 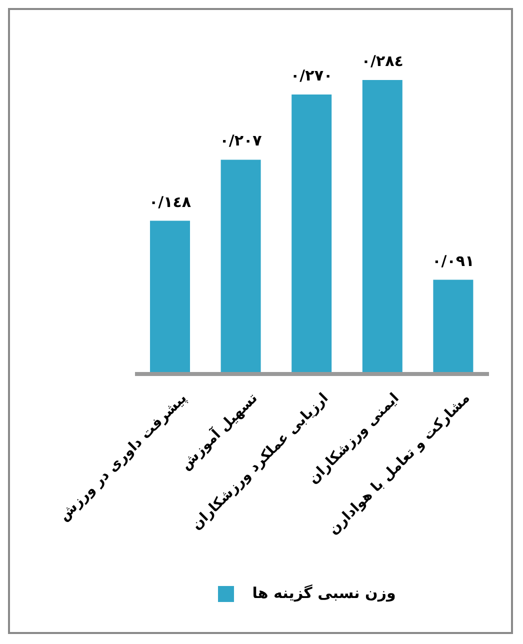 I want to click on data-label: ٠/٢٠٧, so click(x=241, y=141).